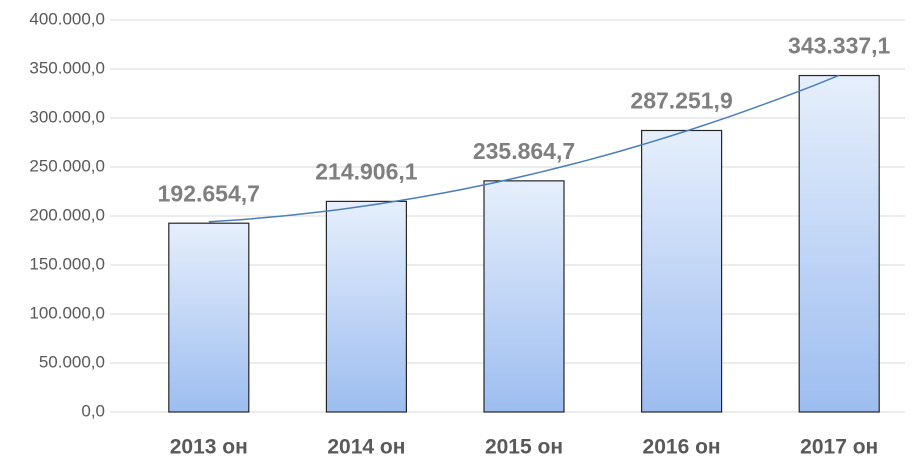 The width and height of the screenshot is (919, 467). Describe the element at coordinates (839, 46) in the screenshot. I see `data-label: 343.337,1` at that location.